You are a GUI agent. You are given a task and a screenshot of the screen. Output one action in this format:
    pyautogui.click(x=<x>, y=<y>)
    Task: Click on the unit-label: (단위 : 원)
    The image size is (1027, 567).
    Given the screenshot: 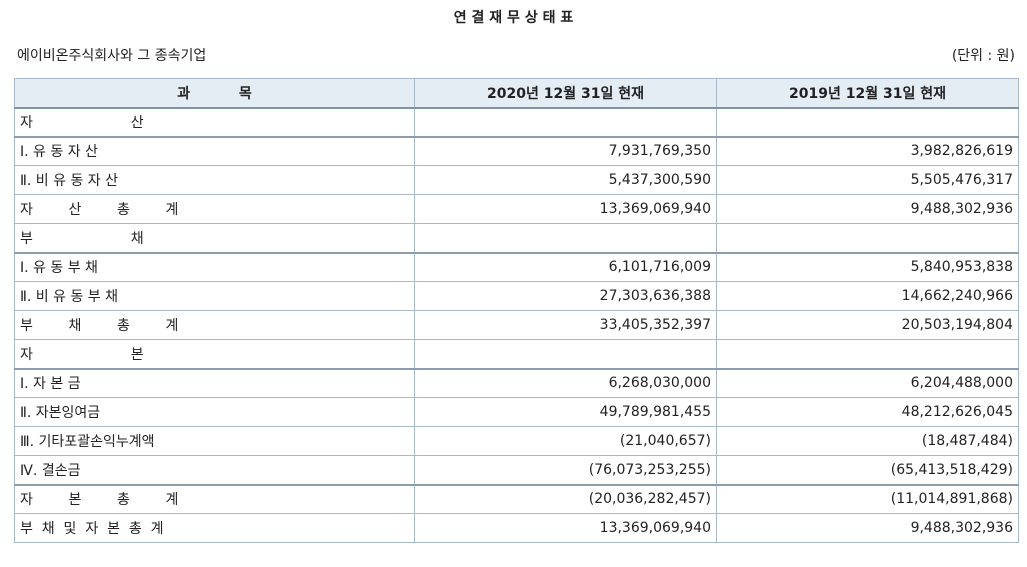 What is the action you would take?
    pyautogui.click(x=983, y=56)
    